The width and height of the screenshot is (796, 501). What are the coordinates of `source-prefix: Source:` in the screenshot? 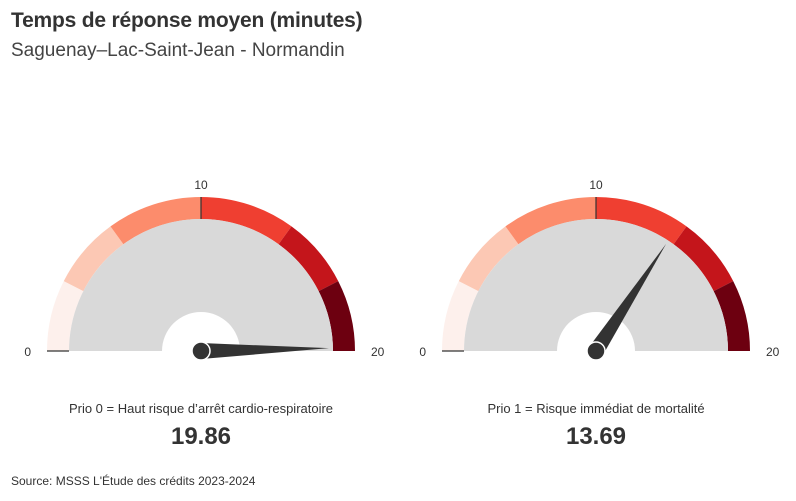 It's located at (33, 481).